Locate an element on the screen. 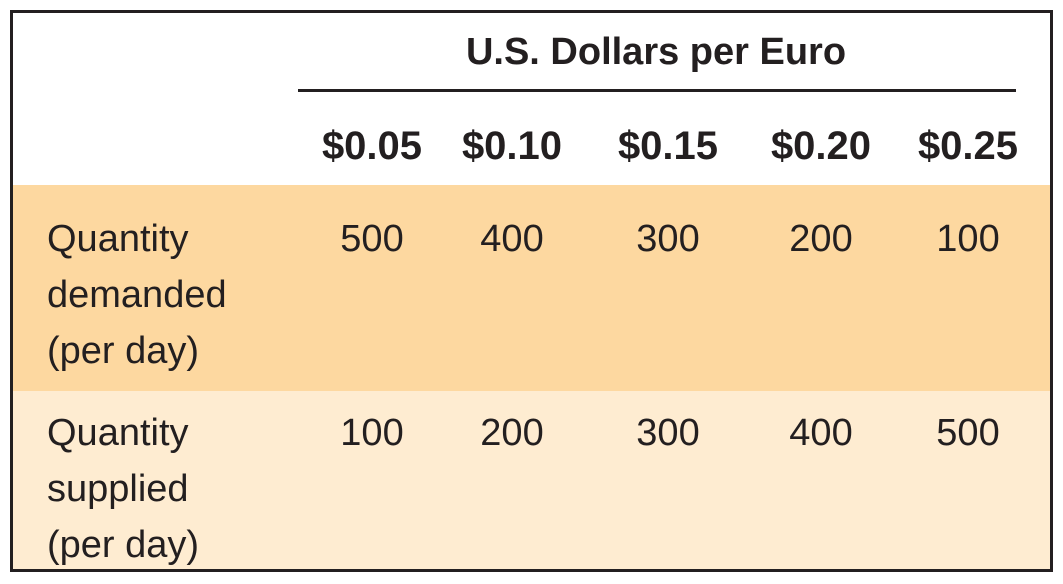  row-label-line: supplied is located at coordinates (118, 489).